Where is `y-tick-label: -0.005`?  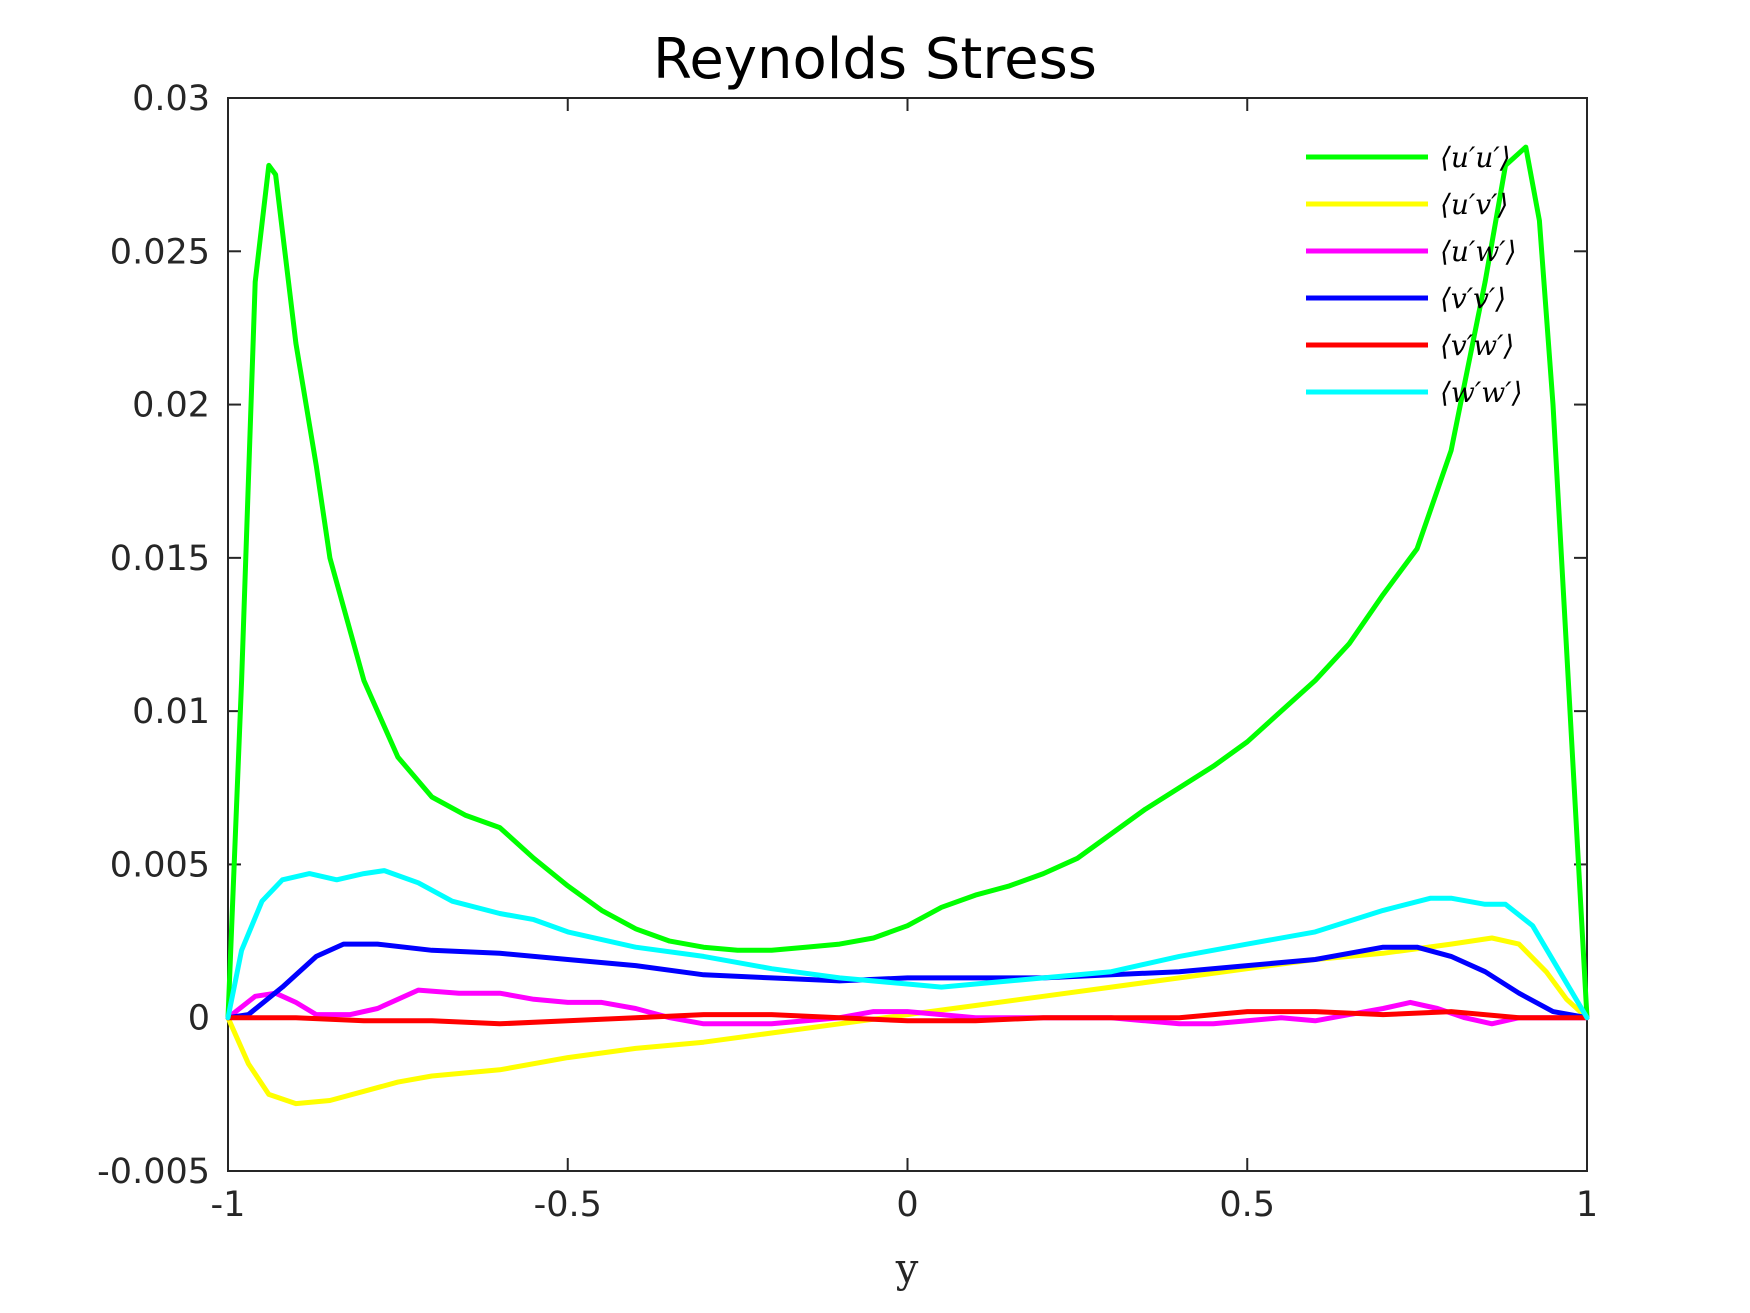 y-tick-label: -0.005 is located at coordinates (153, 1172).